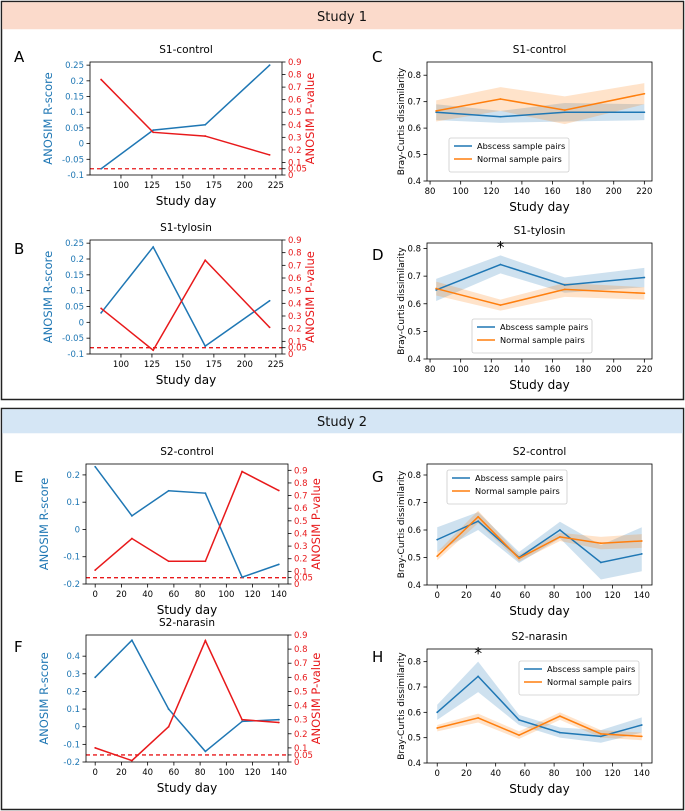 Image resolution: width=685 pixels, height=811 pixels. Describe the element at coordinates (583, 370) in the screenshot. I see `x-tick-label: 180` at that location.